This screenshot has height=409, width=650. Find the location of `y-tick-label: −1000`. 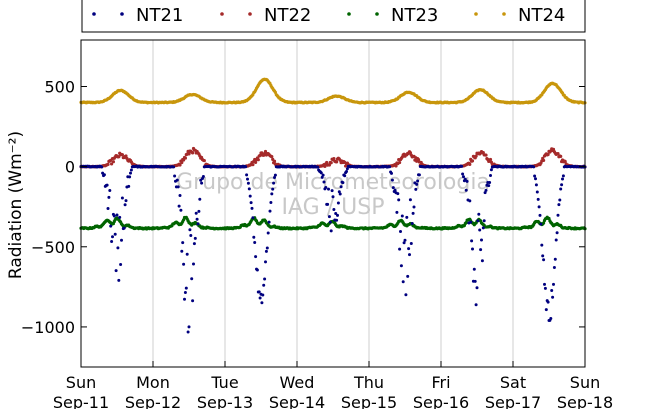

y-tick-label: −1000 is located at coordinates (48, 327).